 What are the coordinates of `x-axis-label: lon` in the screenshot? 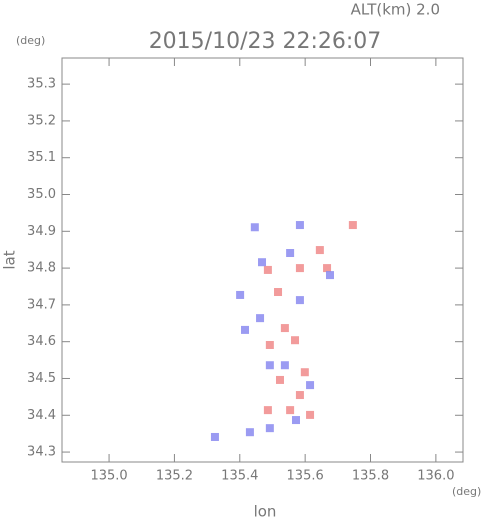 It's located at (265, 512).